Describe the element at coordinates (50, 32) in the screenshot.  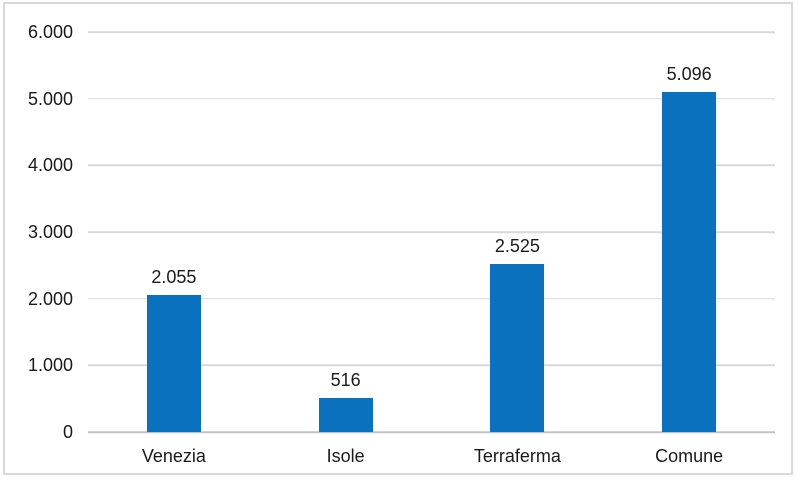
I see `y-axis-tick-label: 6.000` at that location.